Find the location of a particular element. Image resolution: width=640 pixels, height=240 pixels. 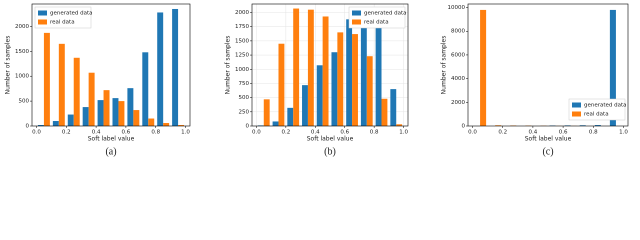

y-tick-label: 750 is located at coordinates (244, 84).